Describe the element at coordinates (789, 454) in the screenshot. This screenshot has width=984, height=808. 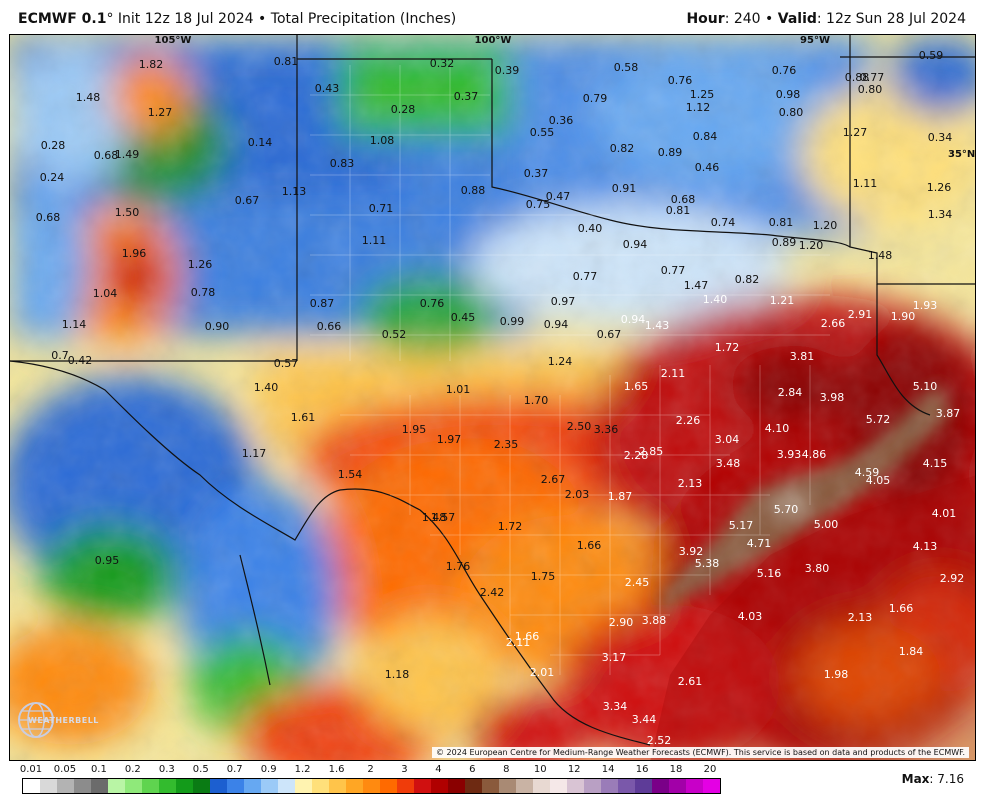
I see `precip-value-label: 3.93` at that location.